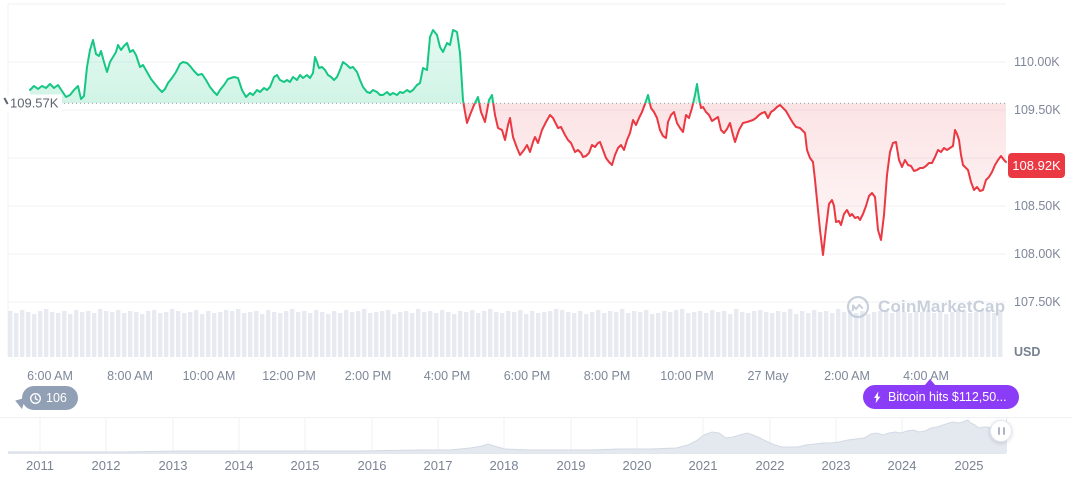  What do you see at coordinates (1037, 254) in the screenshot?
I see `price-axis-label: 108.00K` at bounding box center [1037, 254].